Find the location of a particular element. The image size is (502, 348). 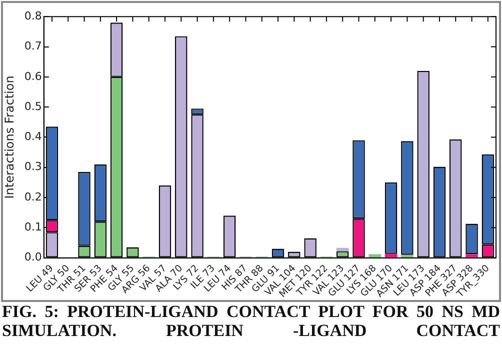

y-tick-label: 0.1 is located at coordinates (33, 227).